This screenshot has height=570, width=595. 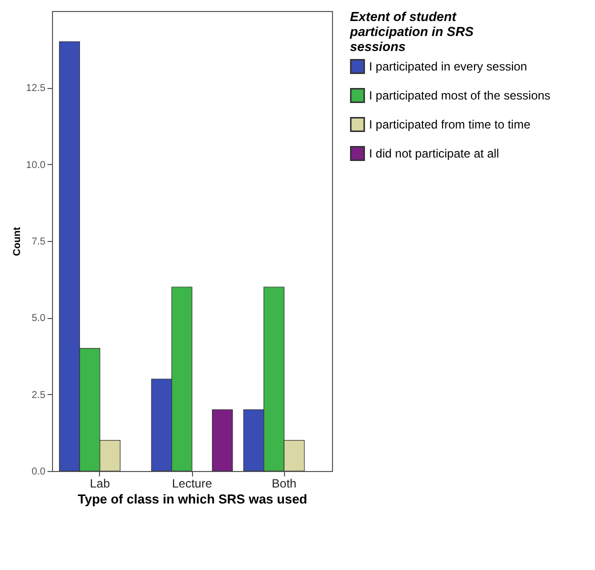 I want to click on y-axis-title: Count, so click(x=18, y=241).